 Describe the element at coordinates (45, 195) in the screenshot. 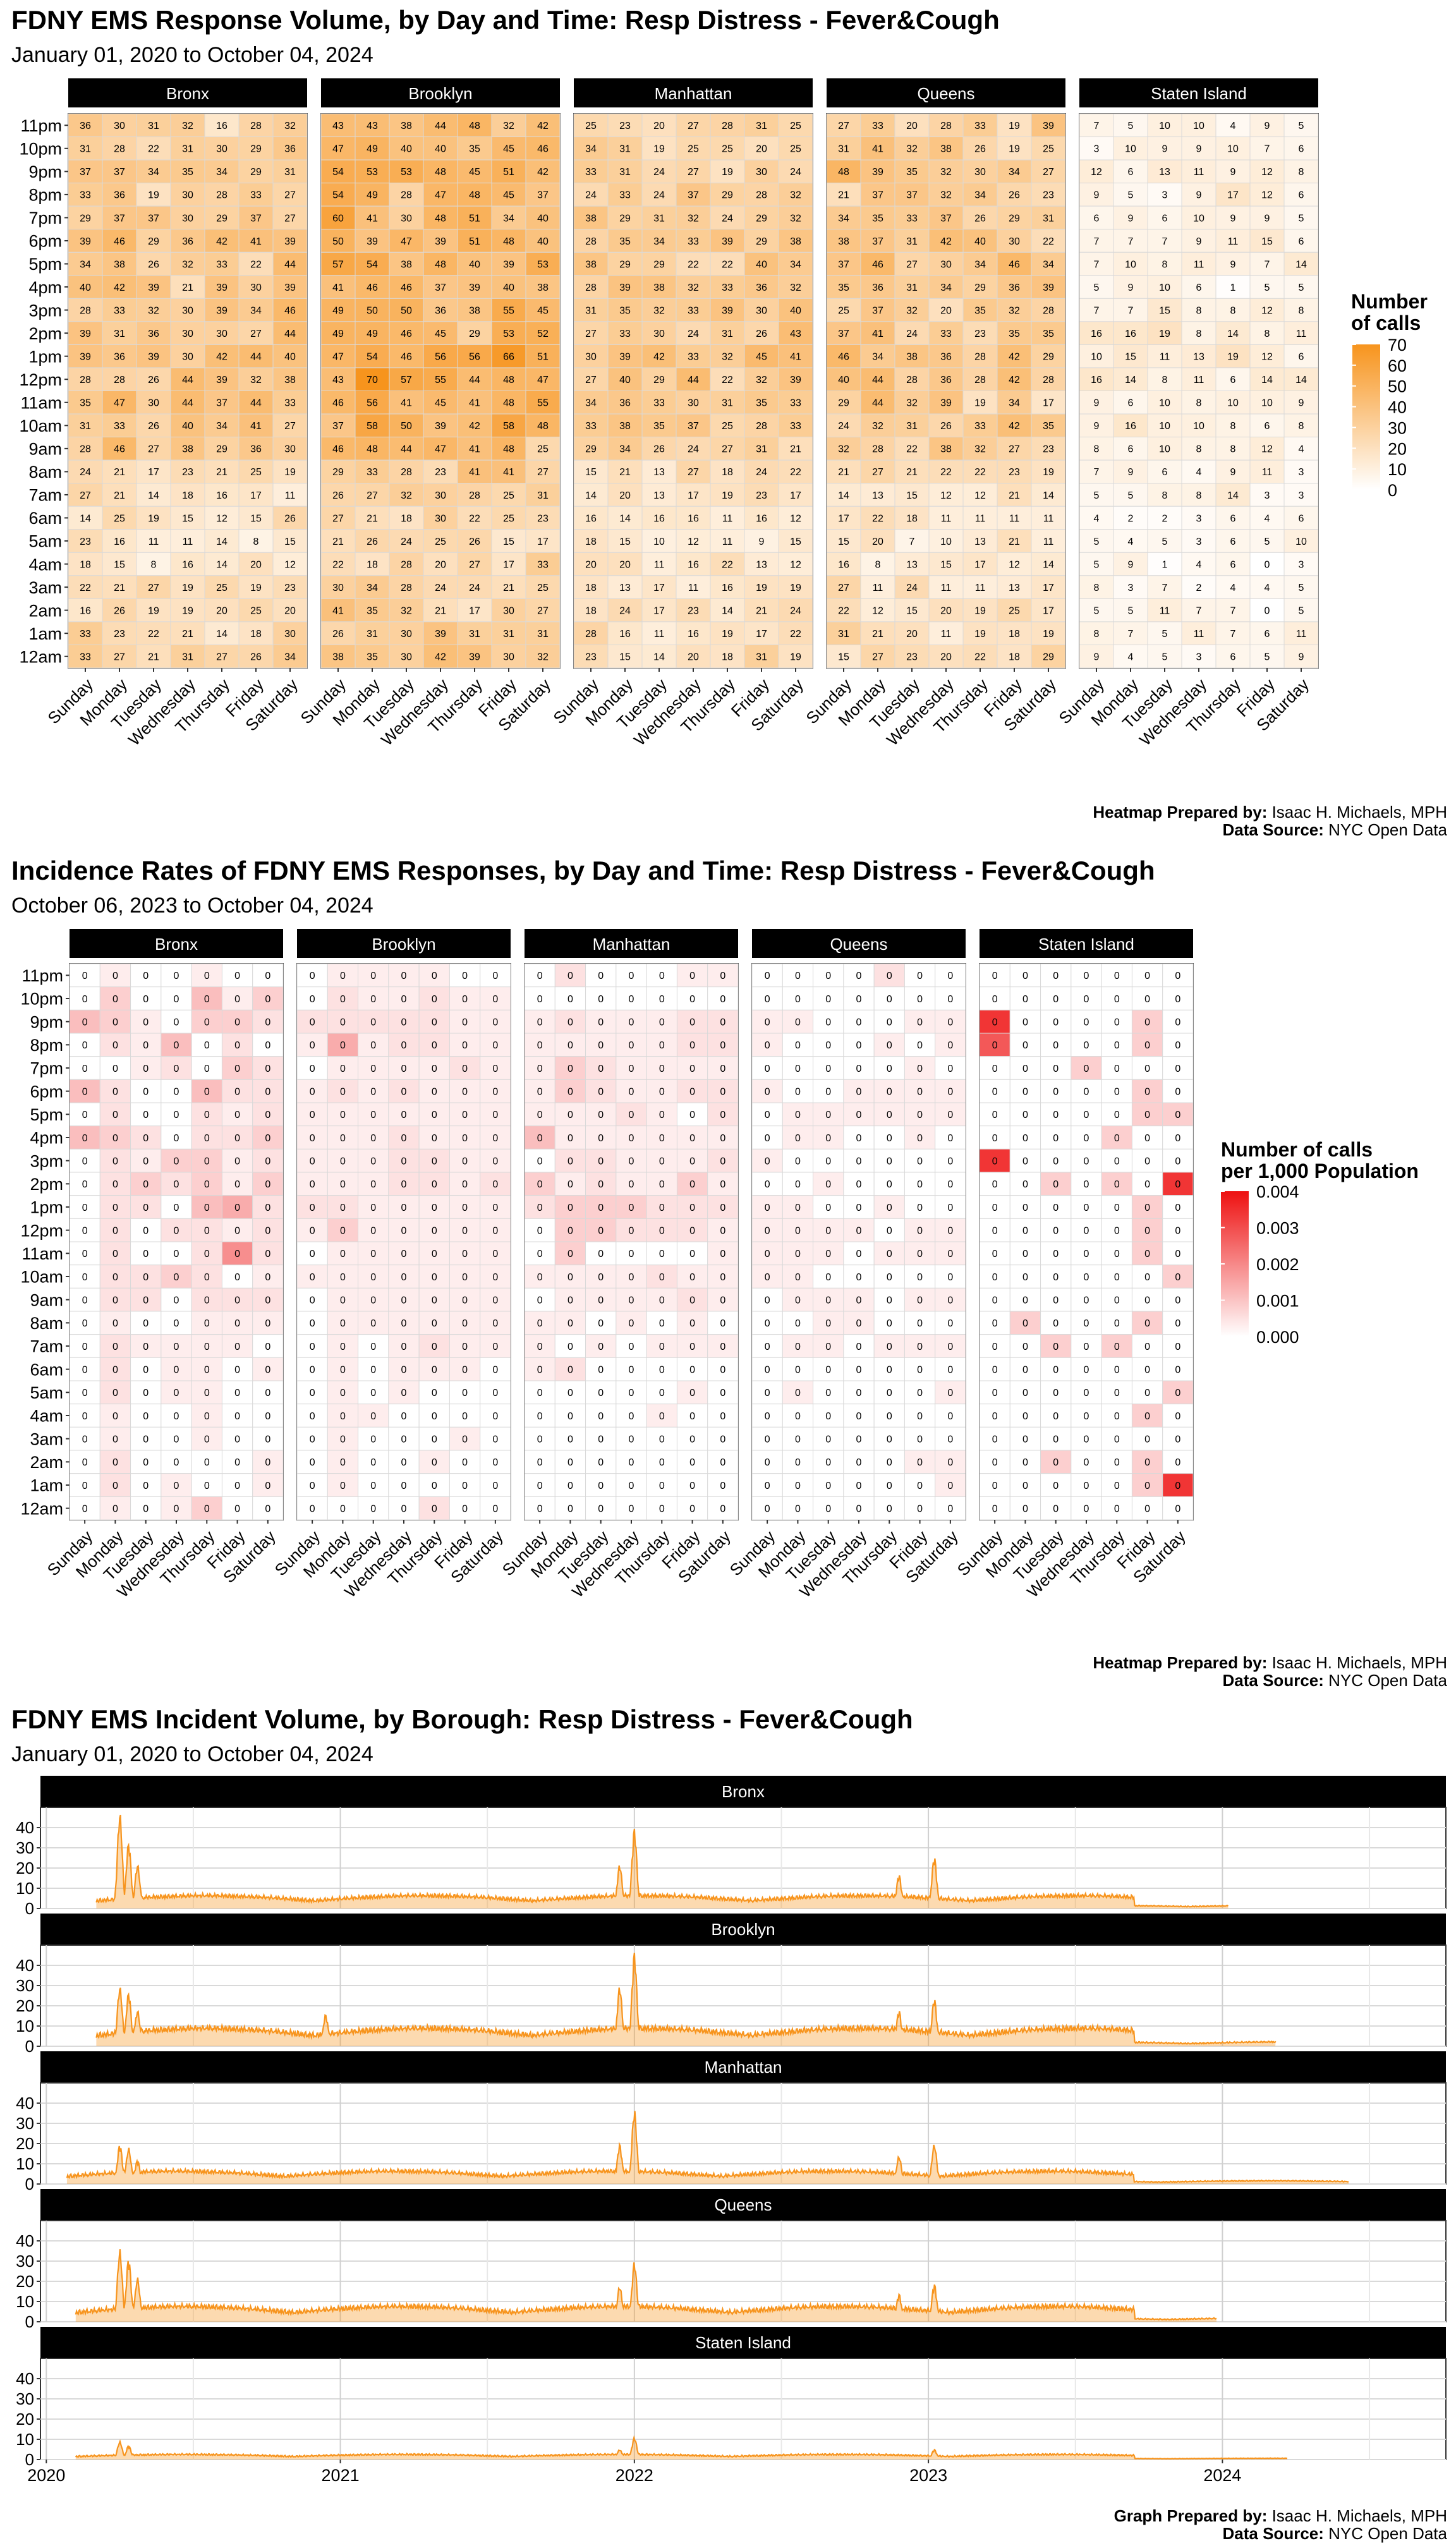

I see `y-tick-label: 8pm` at that location.